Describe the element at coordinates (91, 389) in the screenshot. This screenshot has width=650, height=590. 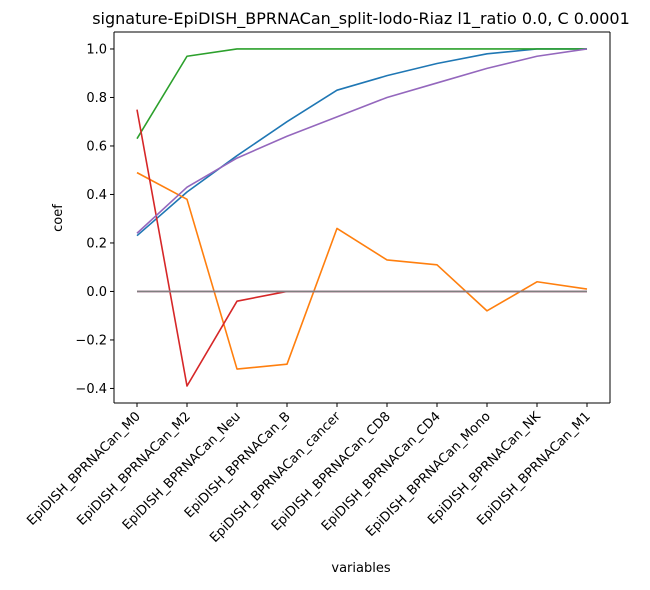
I see `y-tick-label: −0.4` at that location.